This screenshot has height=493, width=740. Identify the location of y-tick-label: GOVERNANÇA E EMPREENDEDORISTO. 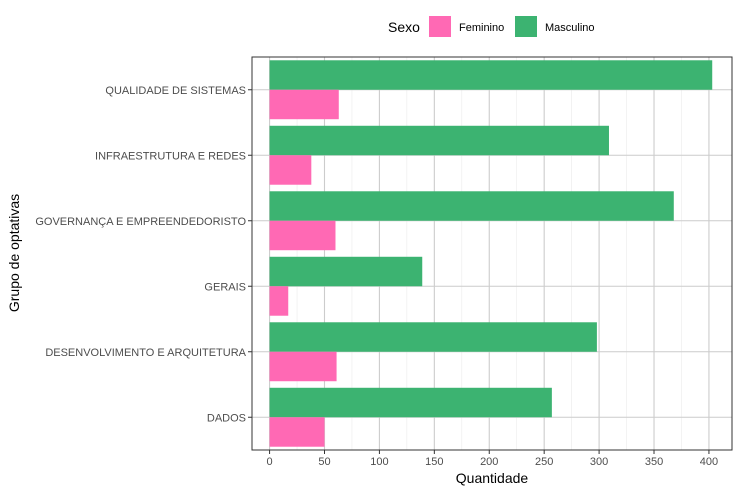
(140, 222).